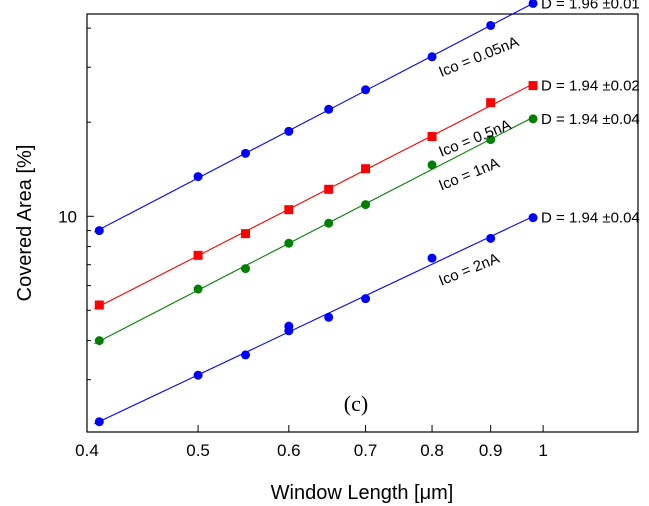  I want to click on panel-label: (c), so click(356, 403).